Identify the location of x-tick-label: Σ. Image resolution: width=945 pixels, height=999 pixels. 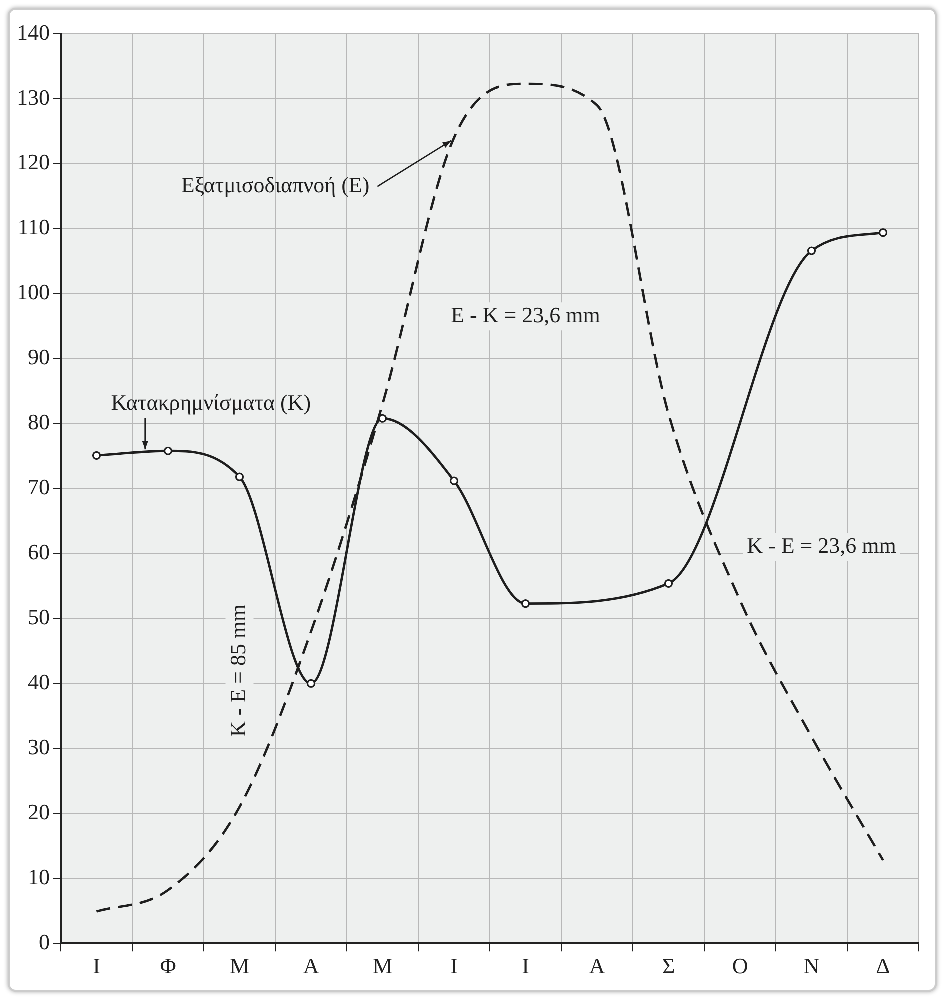
(669, 966).